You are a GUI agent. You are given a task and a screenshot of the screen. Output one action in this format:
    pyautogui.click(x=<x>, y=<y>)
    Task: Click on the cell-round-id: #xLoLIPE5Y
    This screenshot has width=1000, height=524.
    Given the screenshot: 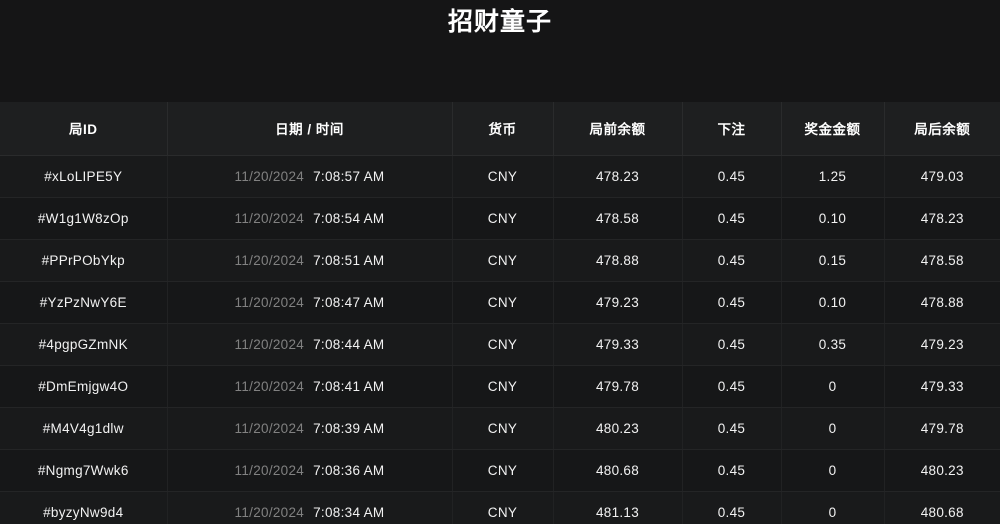 What is the action you would take?
    pyautogui.click(x=84, y=176)
    